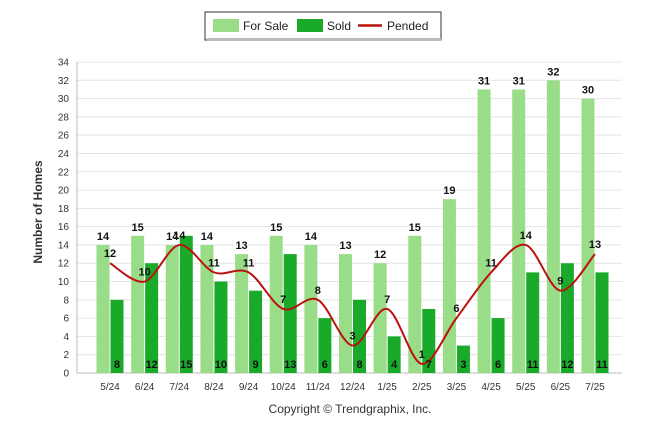 Image resolution: width=646 pixels, height=434 pixels. Describe the element at coordinates (64, 209) in the screenshot. I see `y-tick-label: 18` at that location.